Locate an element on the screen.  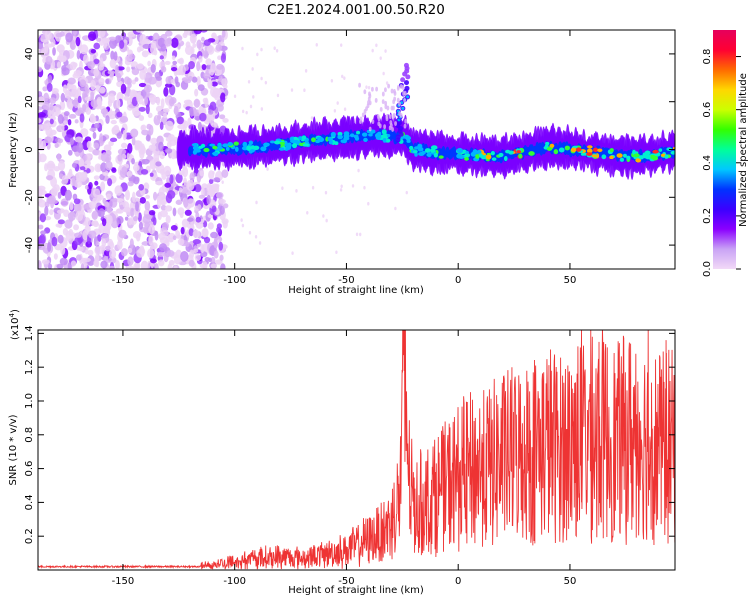
snr-multiplier-label: (x104) is located at coordinates (14, 324).